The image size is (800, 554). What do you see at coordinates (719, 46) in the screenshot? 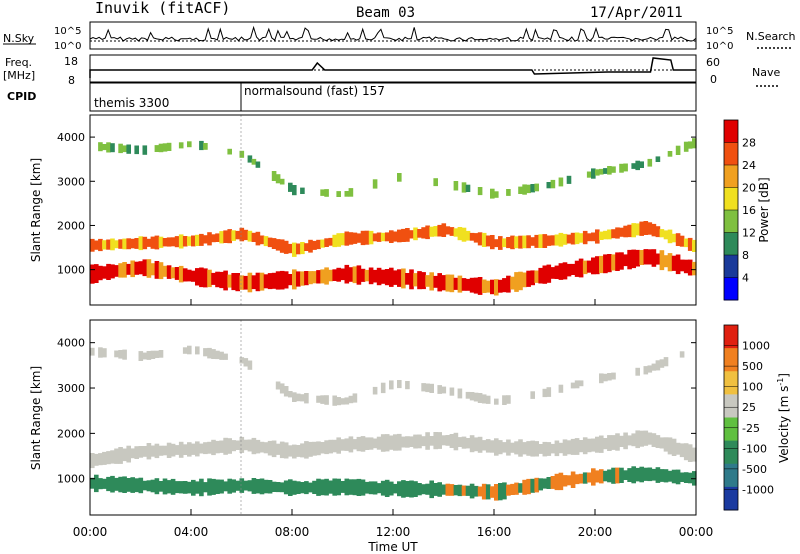
I see `noise-right-tick-bottom: 10^0` at bounding box center [719, 46].